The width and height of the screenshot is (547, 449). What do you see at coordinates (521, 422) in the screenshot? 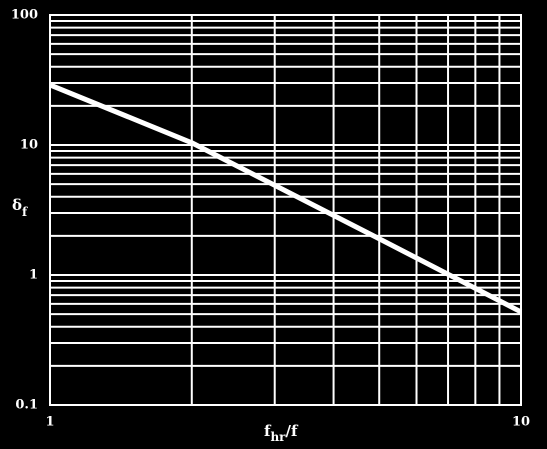
I see `x-tick-label: 10` at bounding box center [521, 422].